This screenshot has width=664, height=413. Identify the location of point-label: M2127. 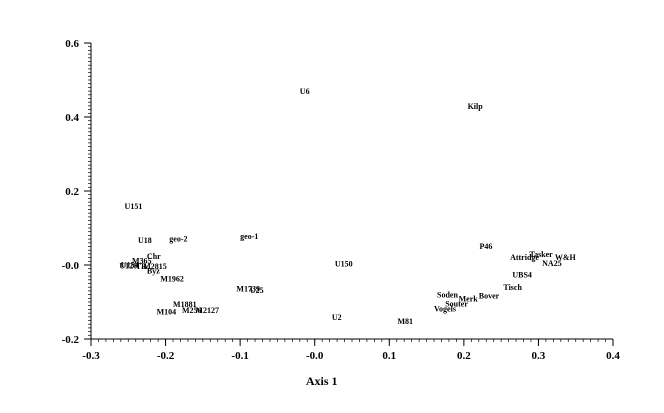
(207, 310).